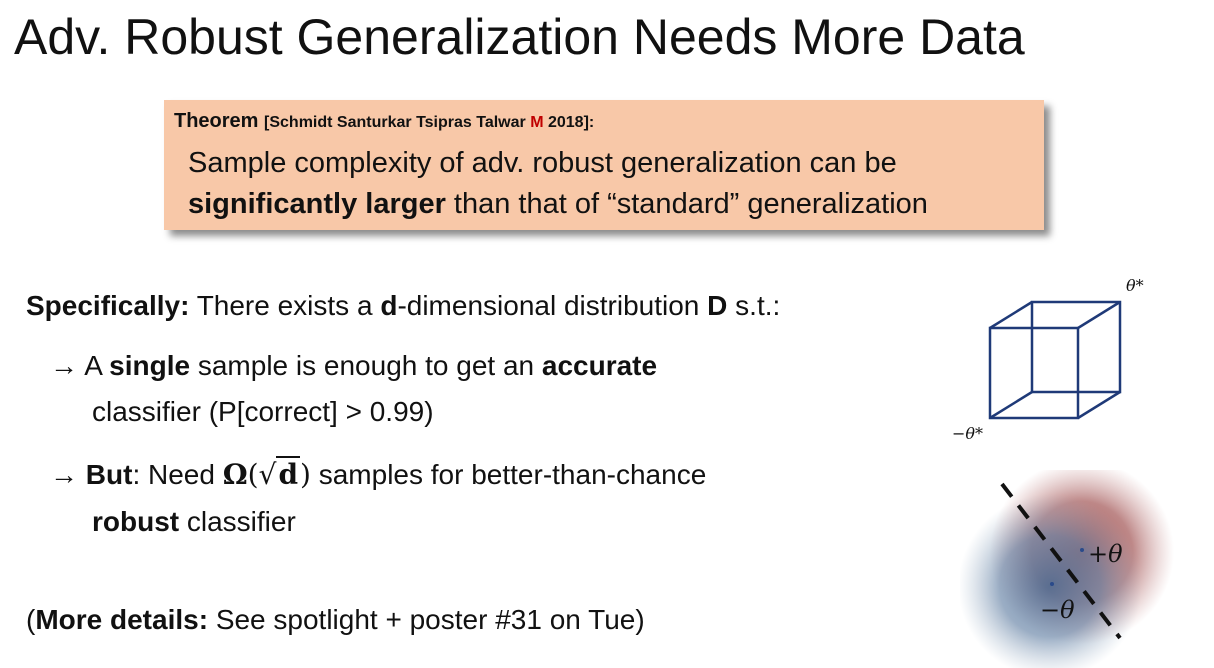  I want to click on dimension-symbol: d, so click(389, 305).